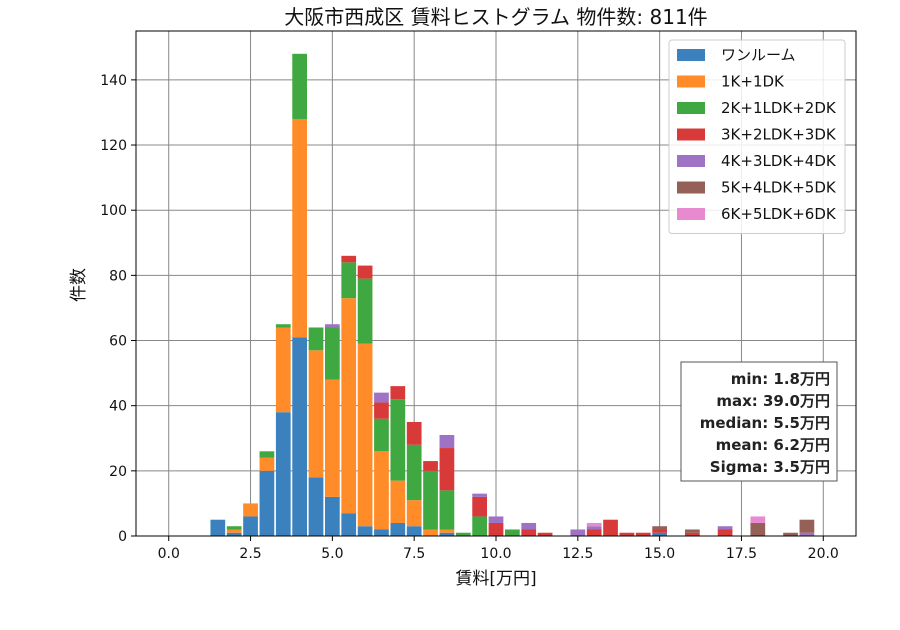 This screenshot has width=900, height=630. I want to click on legend-entry: 5K+4LDK+5DK, so click(779, 188).